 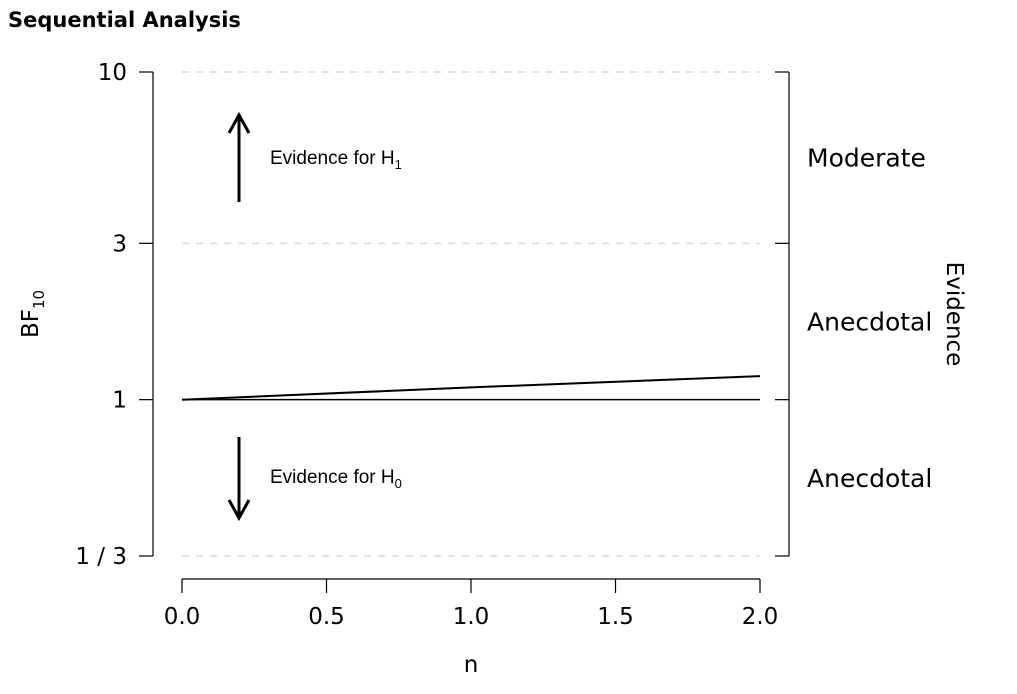 What do you see at coordinates (124, 20) in the screenshot?
I see `panel-title: Sequential Analysis` at bounding box center [124, 20].